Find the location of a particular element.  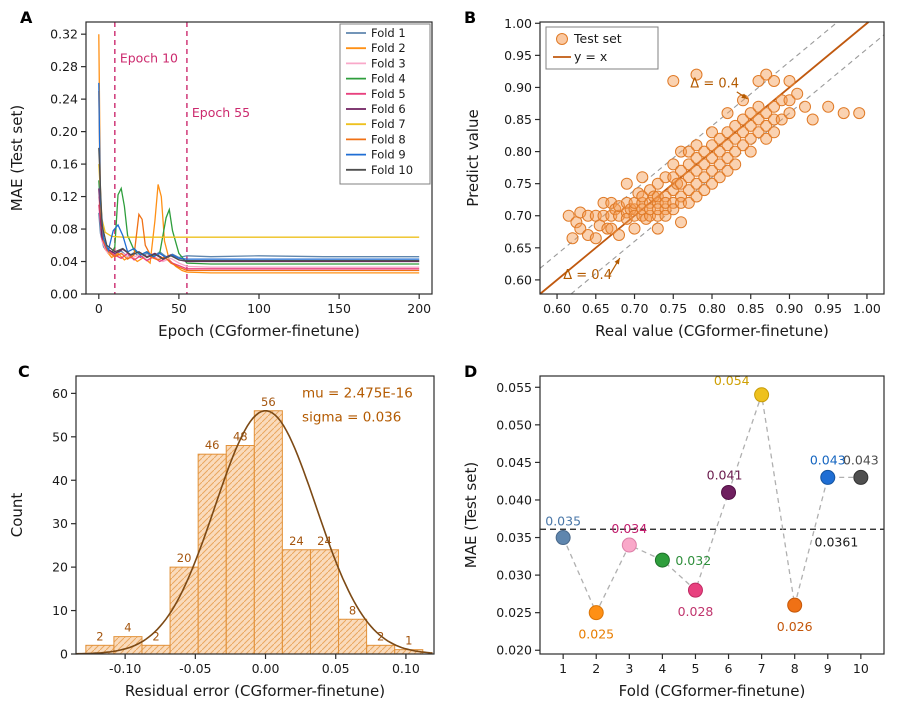

svg-text: Fold 7 is located at coordinates (388, 124).